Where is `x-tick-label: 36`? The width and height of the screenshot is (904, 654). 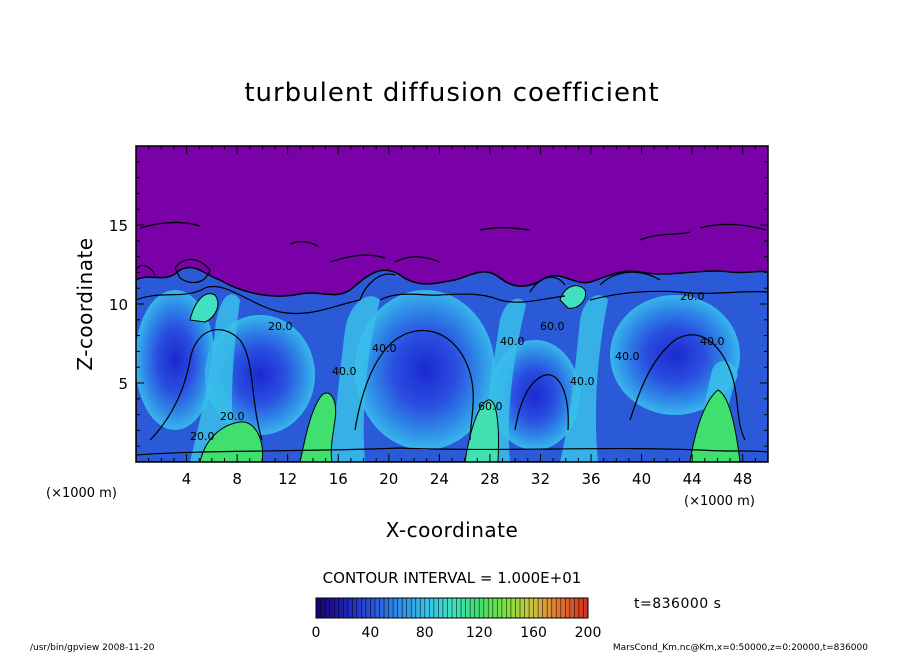 x-tick-label: 36 is located at coordinates (590, 479).